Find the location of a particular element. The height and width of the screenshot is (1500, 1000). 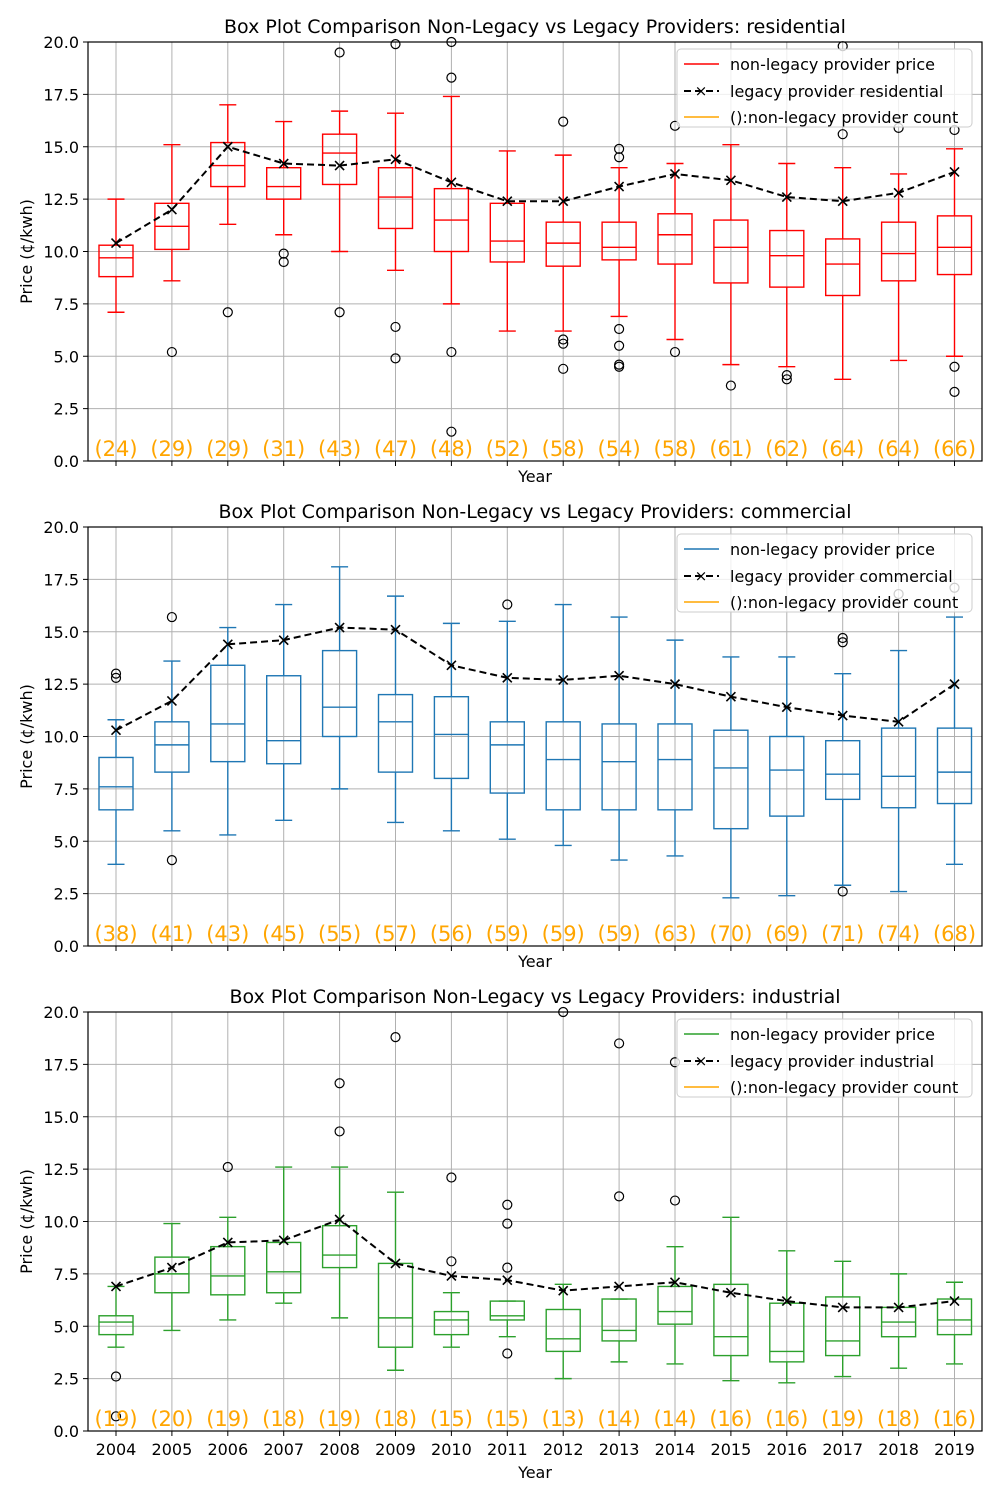

y-tick-label: 20.0 is located at coordinates (61, 42).